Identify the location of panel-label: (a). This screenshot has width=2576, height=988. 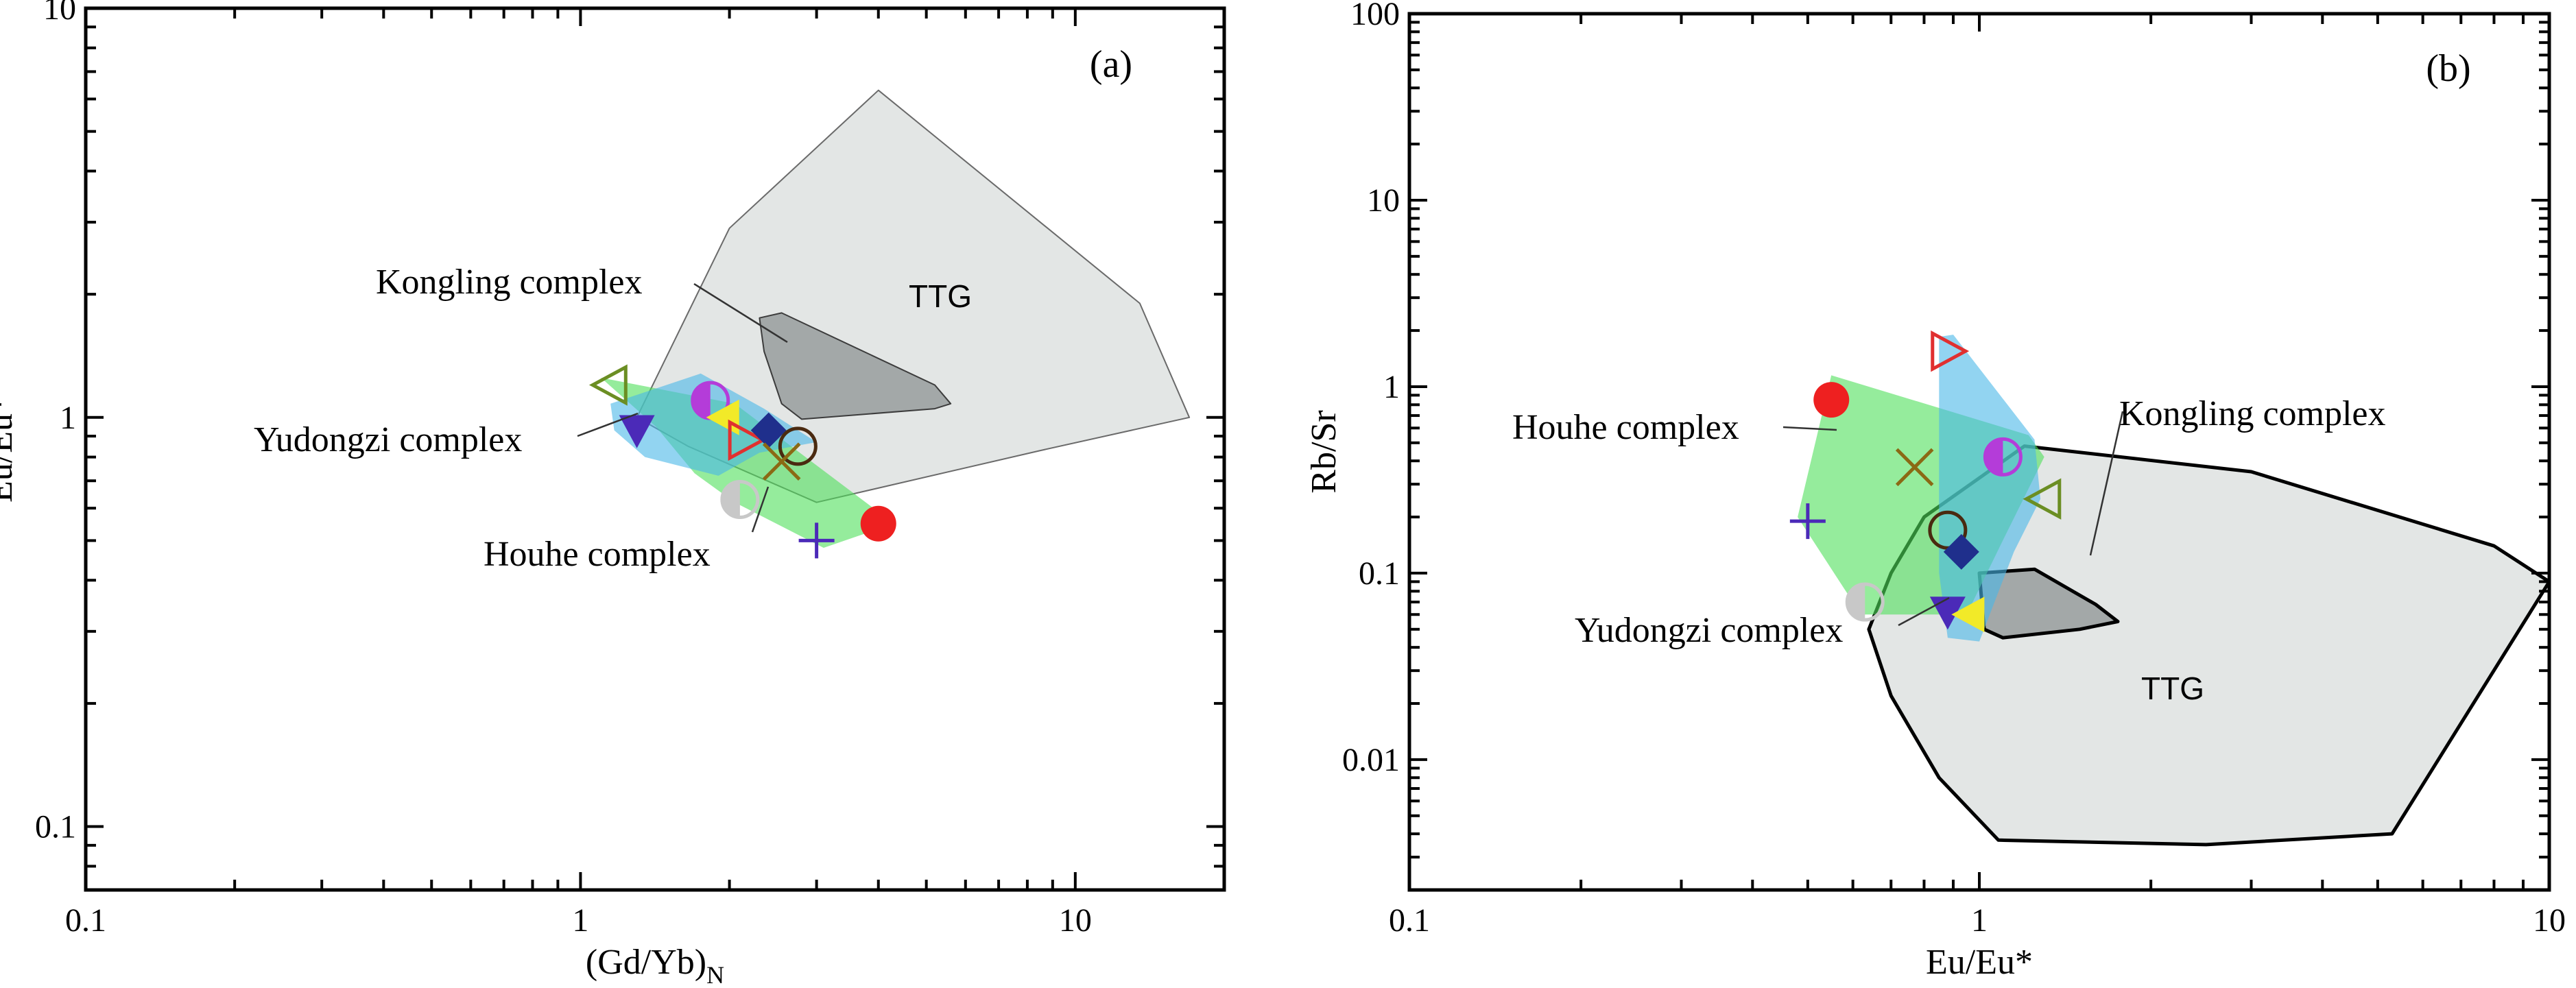
(1111, 64).